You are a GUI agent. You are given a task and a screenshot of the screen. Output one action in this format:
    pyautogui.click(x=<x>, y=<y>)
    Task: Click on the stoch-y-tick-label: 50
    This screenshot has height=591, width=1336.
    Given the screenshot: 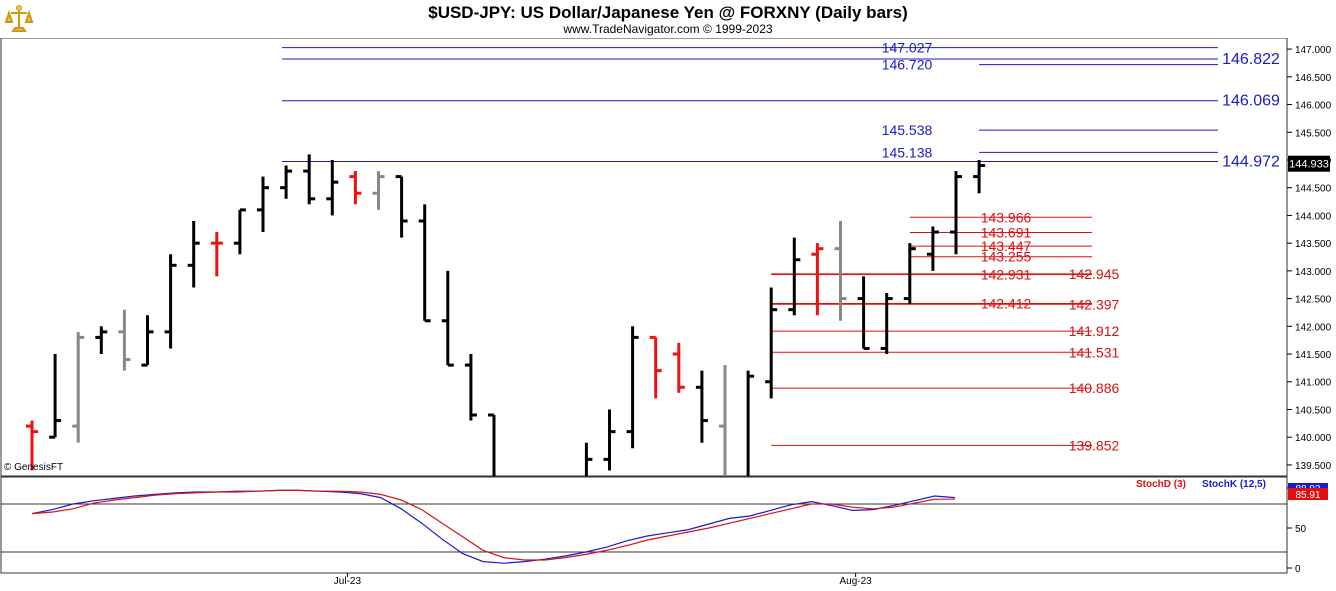 What is the action you would take?
    pyautogui.click(x=1301, y=529)
    